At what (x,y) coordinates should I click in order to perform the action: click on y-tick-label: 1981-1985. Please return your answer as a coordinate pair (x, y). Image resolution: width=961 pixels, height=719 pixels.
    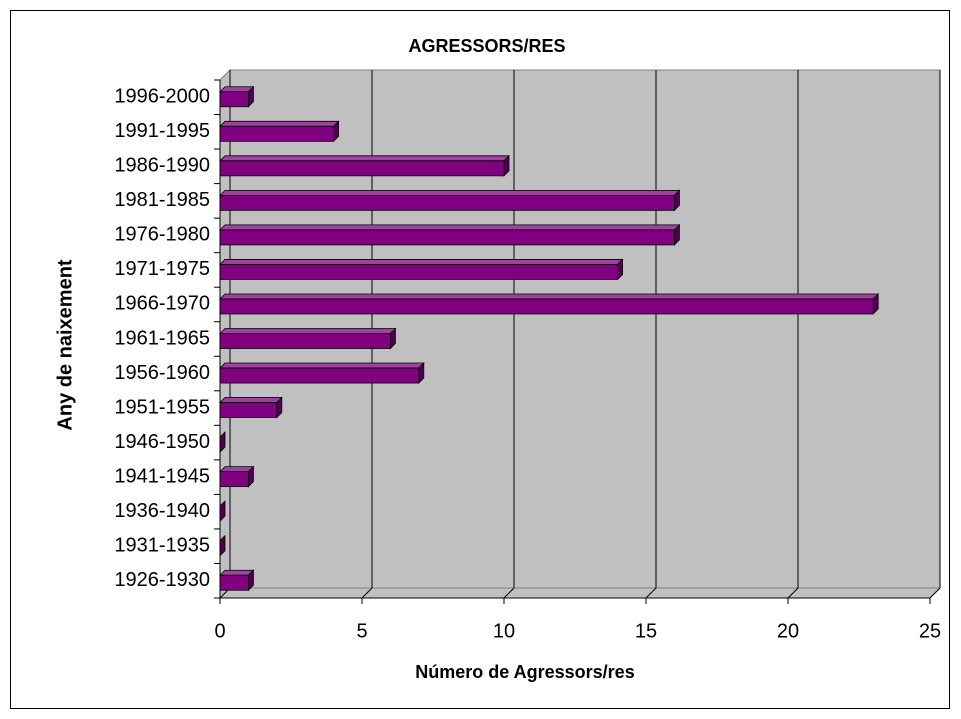
    Looking at the image, I should click on (162, 200).